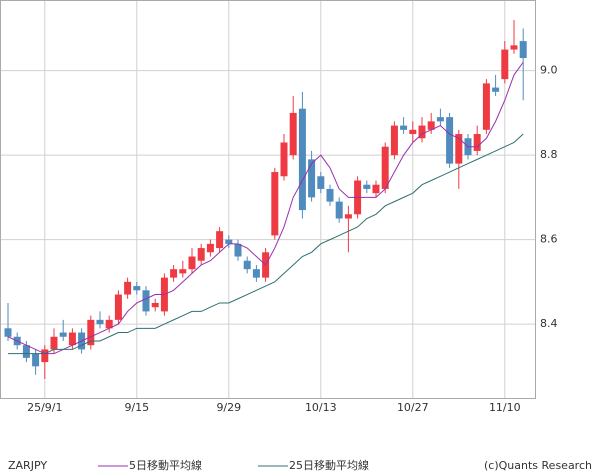 Image resolution: width=600 pixels, height=475 pixels. Describe the element at coordinates (321, 407) in the screenshot. I see `x-tick-label: 10/13` at that location.